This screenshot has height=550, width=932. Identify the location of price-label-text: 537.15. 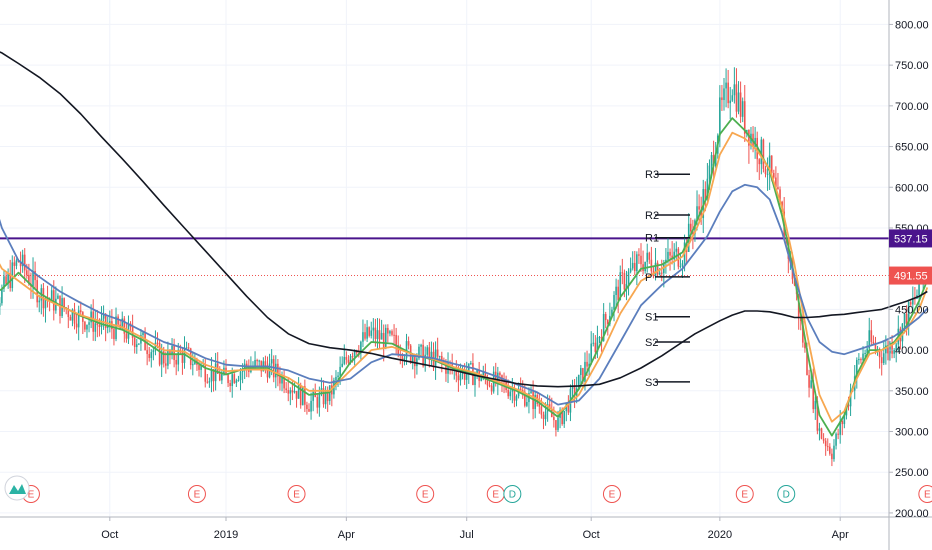
(911, 239).